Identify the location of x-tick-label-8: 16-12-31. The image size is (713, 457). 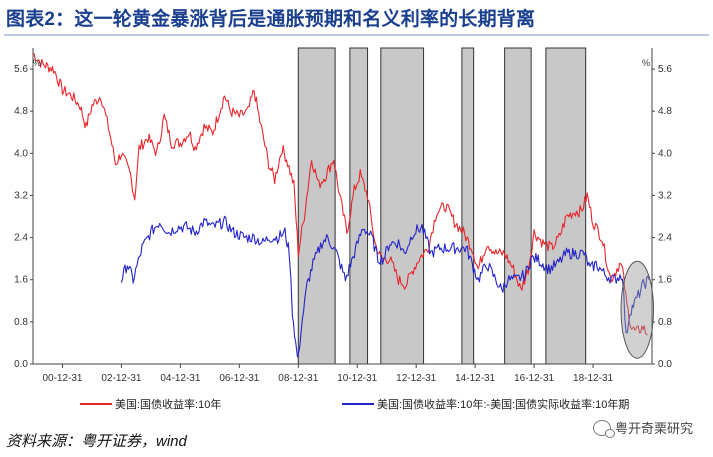
(534, 378).